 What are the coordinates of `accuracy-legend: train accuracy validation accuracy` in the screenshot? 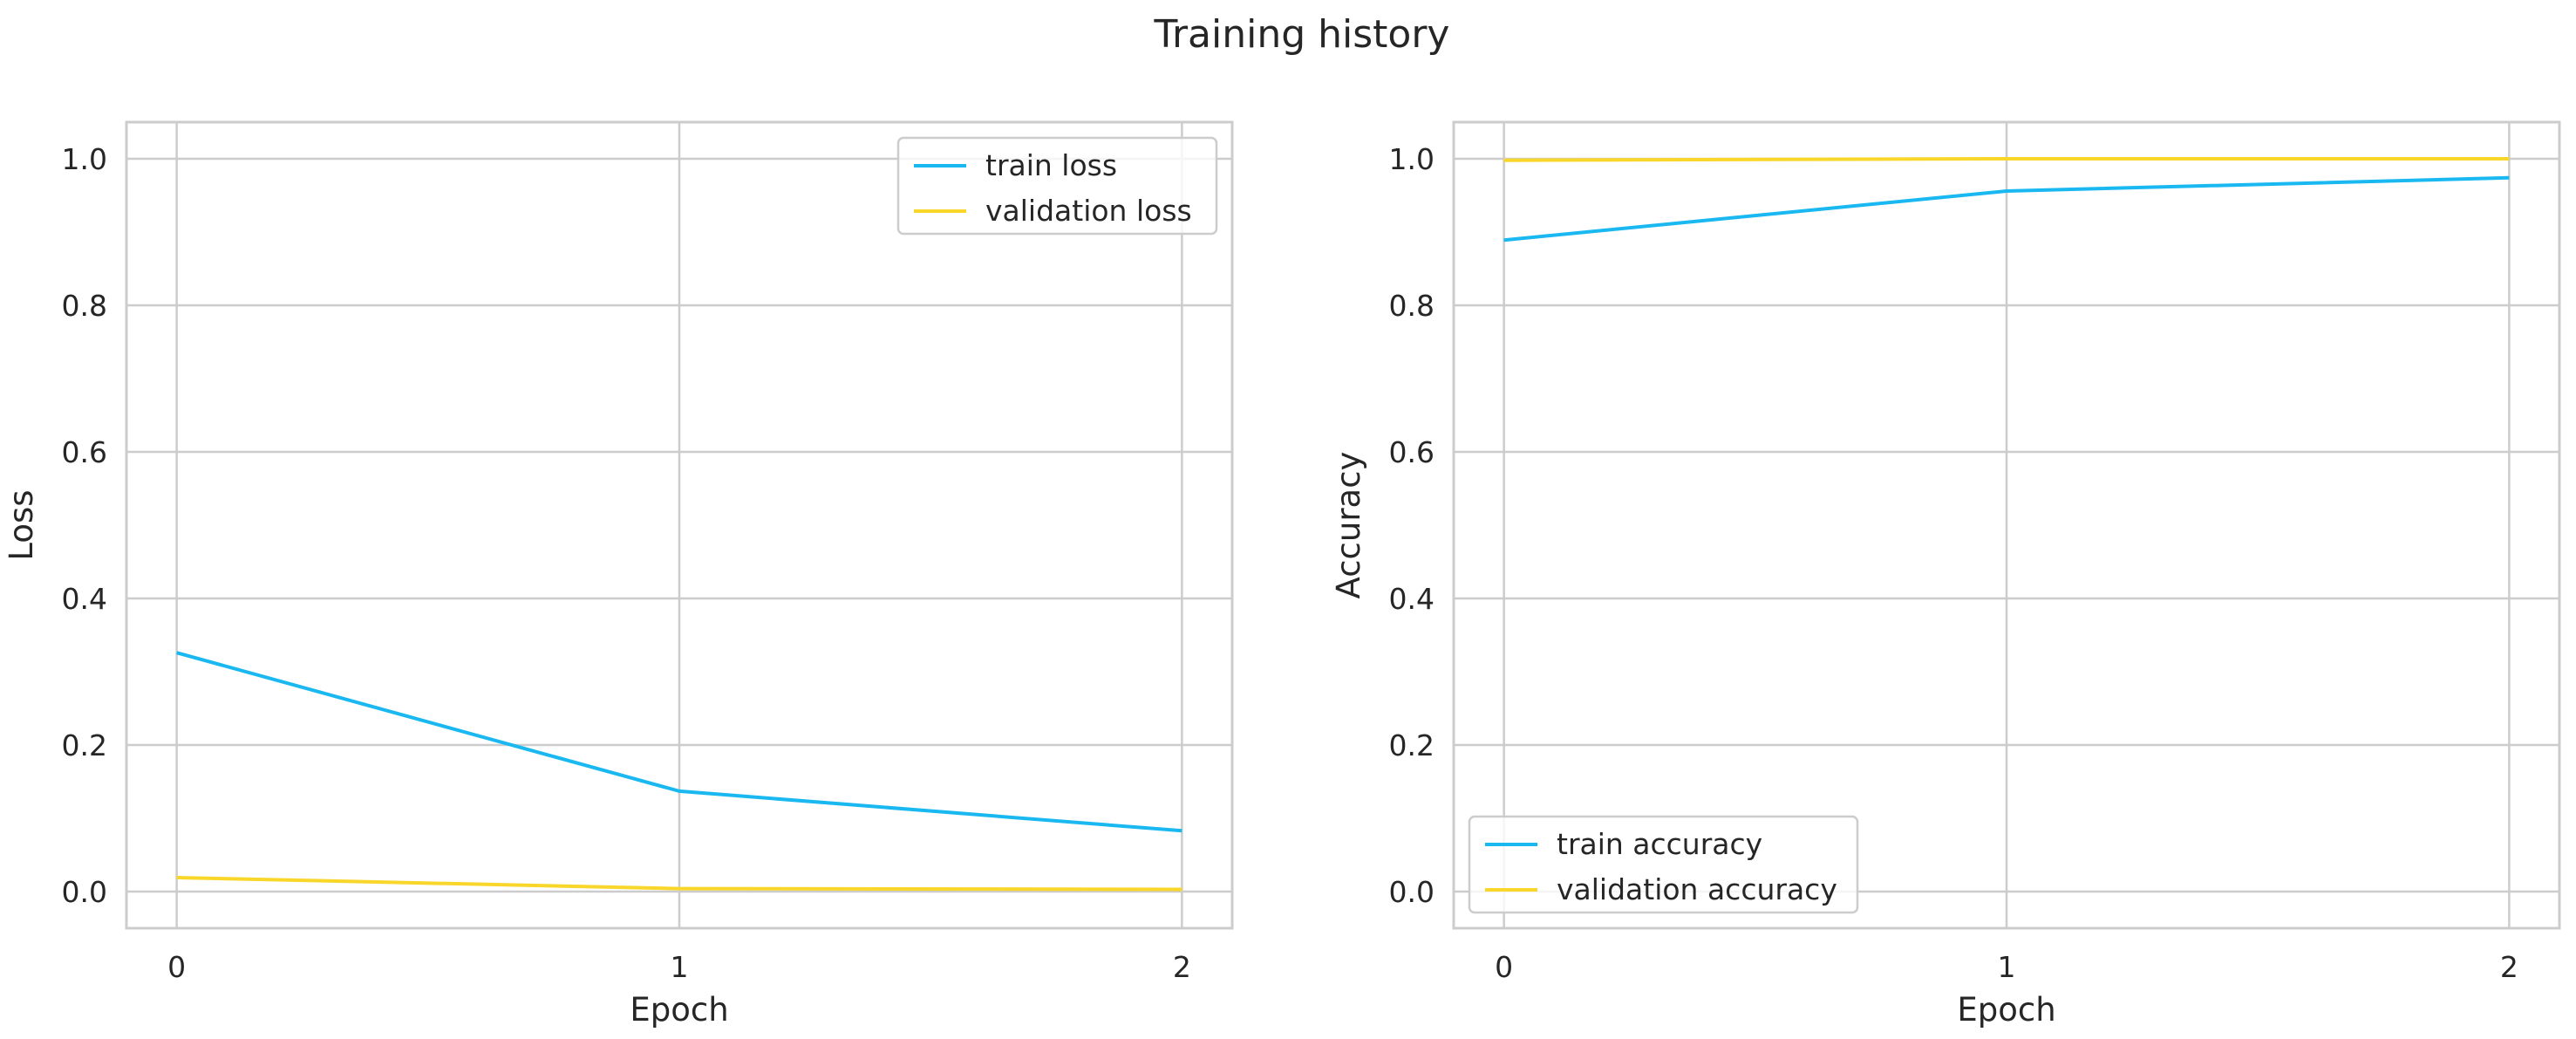 It's located at (1664, 864).